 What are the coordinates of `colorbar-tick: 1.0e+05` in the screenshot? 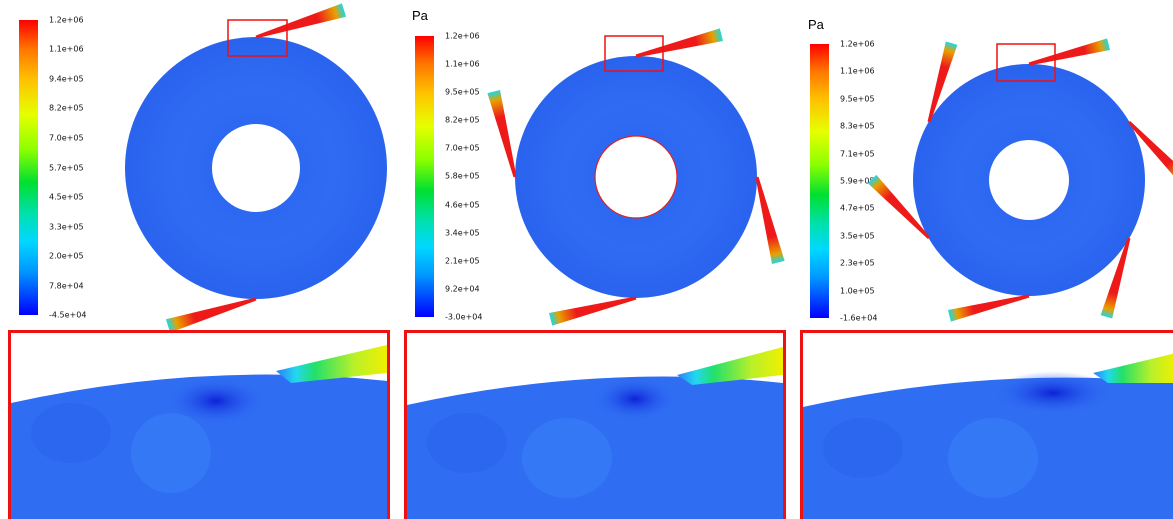 It's located at (857, 291).